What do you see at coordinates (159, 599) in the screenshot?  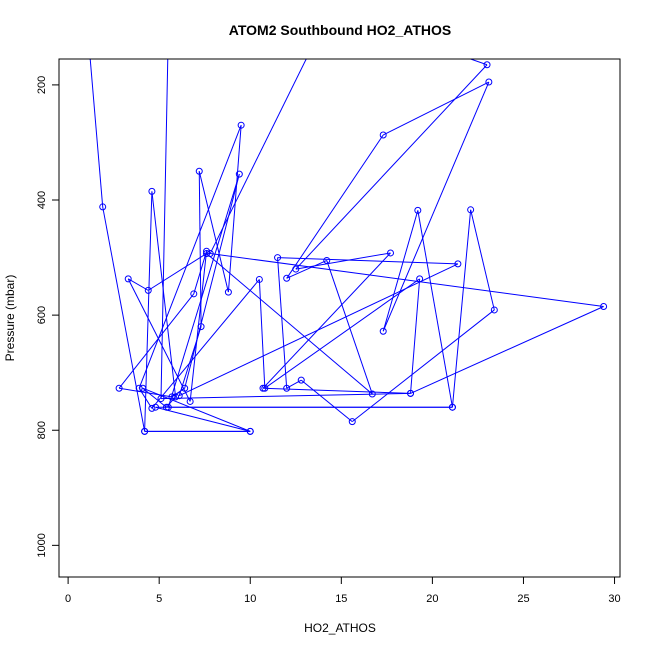 I see `x-tick-label: 5` at bounding box center [159, 599].